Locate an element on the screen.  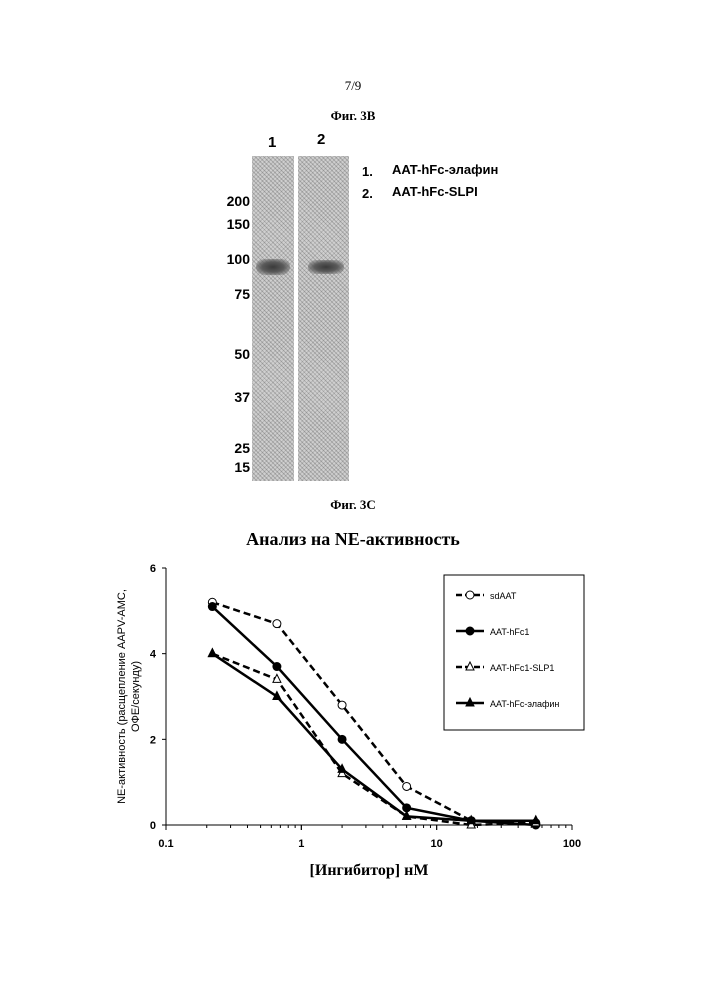
y-tick-label: 0 is located at coordinates (153, 826).